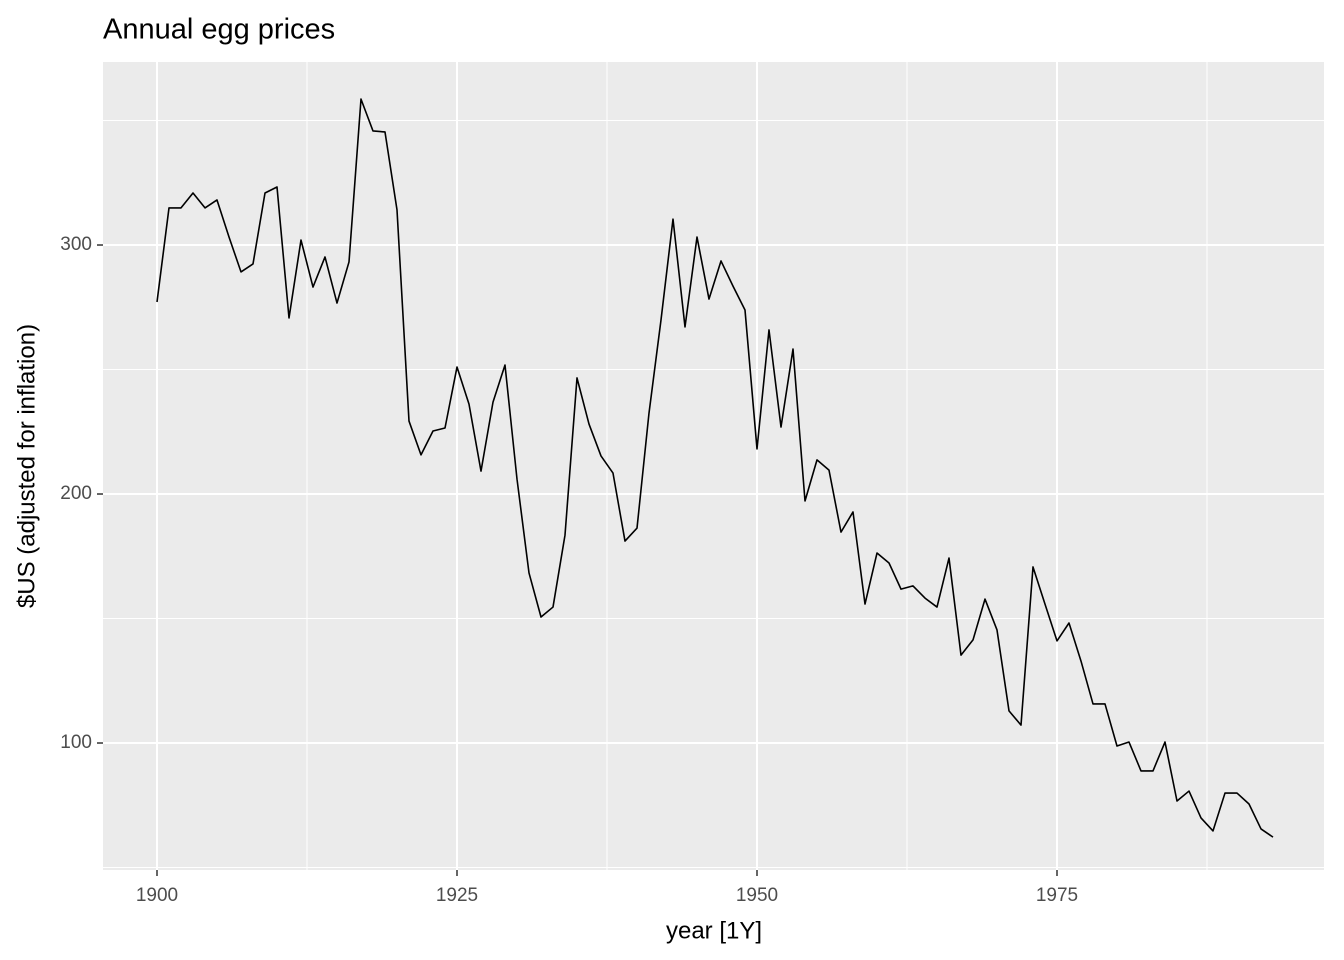 This screenshot has width=1344, height=960. I want to click on y-axis-label: $US (adjusted for inflation), so click(26, 466).